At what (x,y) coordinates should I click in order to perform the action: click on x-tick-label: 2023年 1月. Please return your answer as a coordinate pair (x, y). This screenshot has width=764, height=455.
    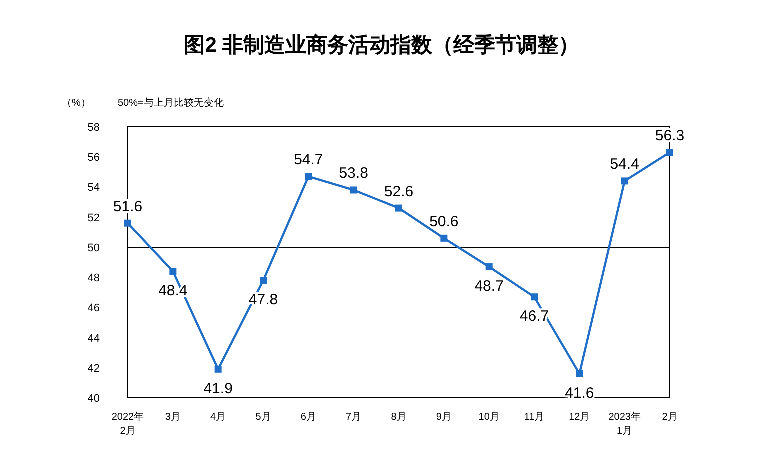
    Looking at the image, I should click on (624, 424).